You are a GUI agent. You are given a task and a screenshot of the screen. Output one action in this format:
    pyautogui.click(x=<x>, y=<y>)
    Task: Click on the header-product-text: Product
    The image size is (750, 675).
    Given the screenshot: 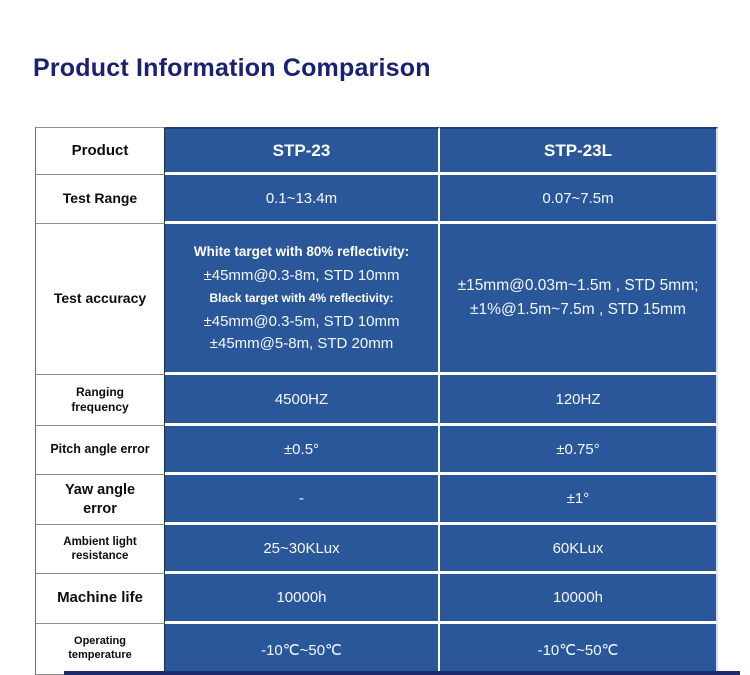 What is the action you would take?
    pyautogui.click(x=100, y=150)
    